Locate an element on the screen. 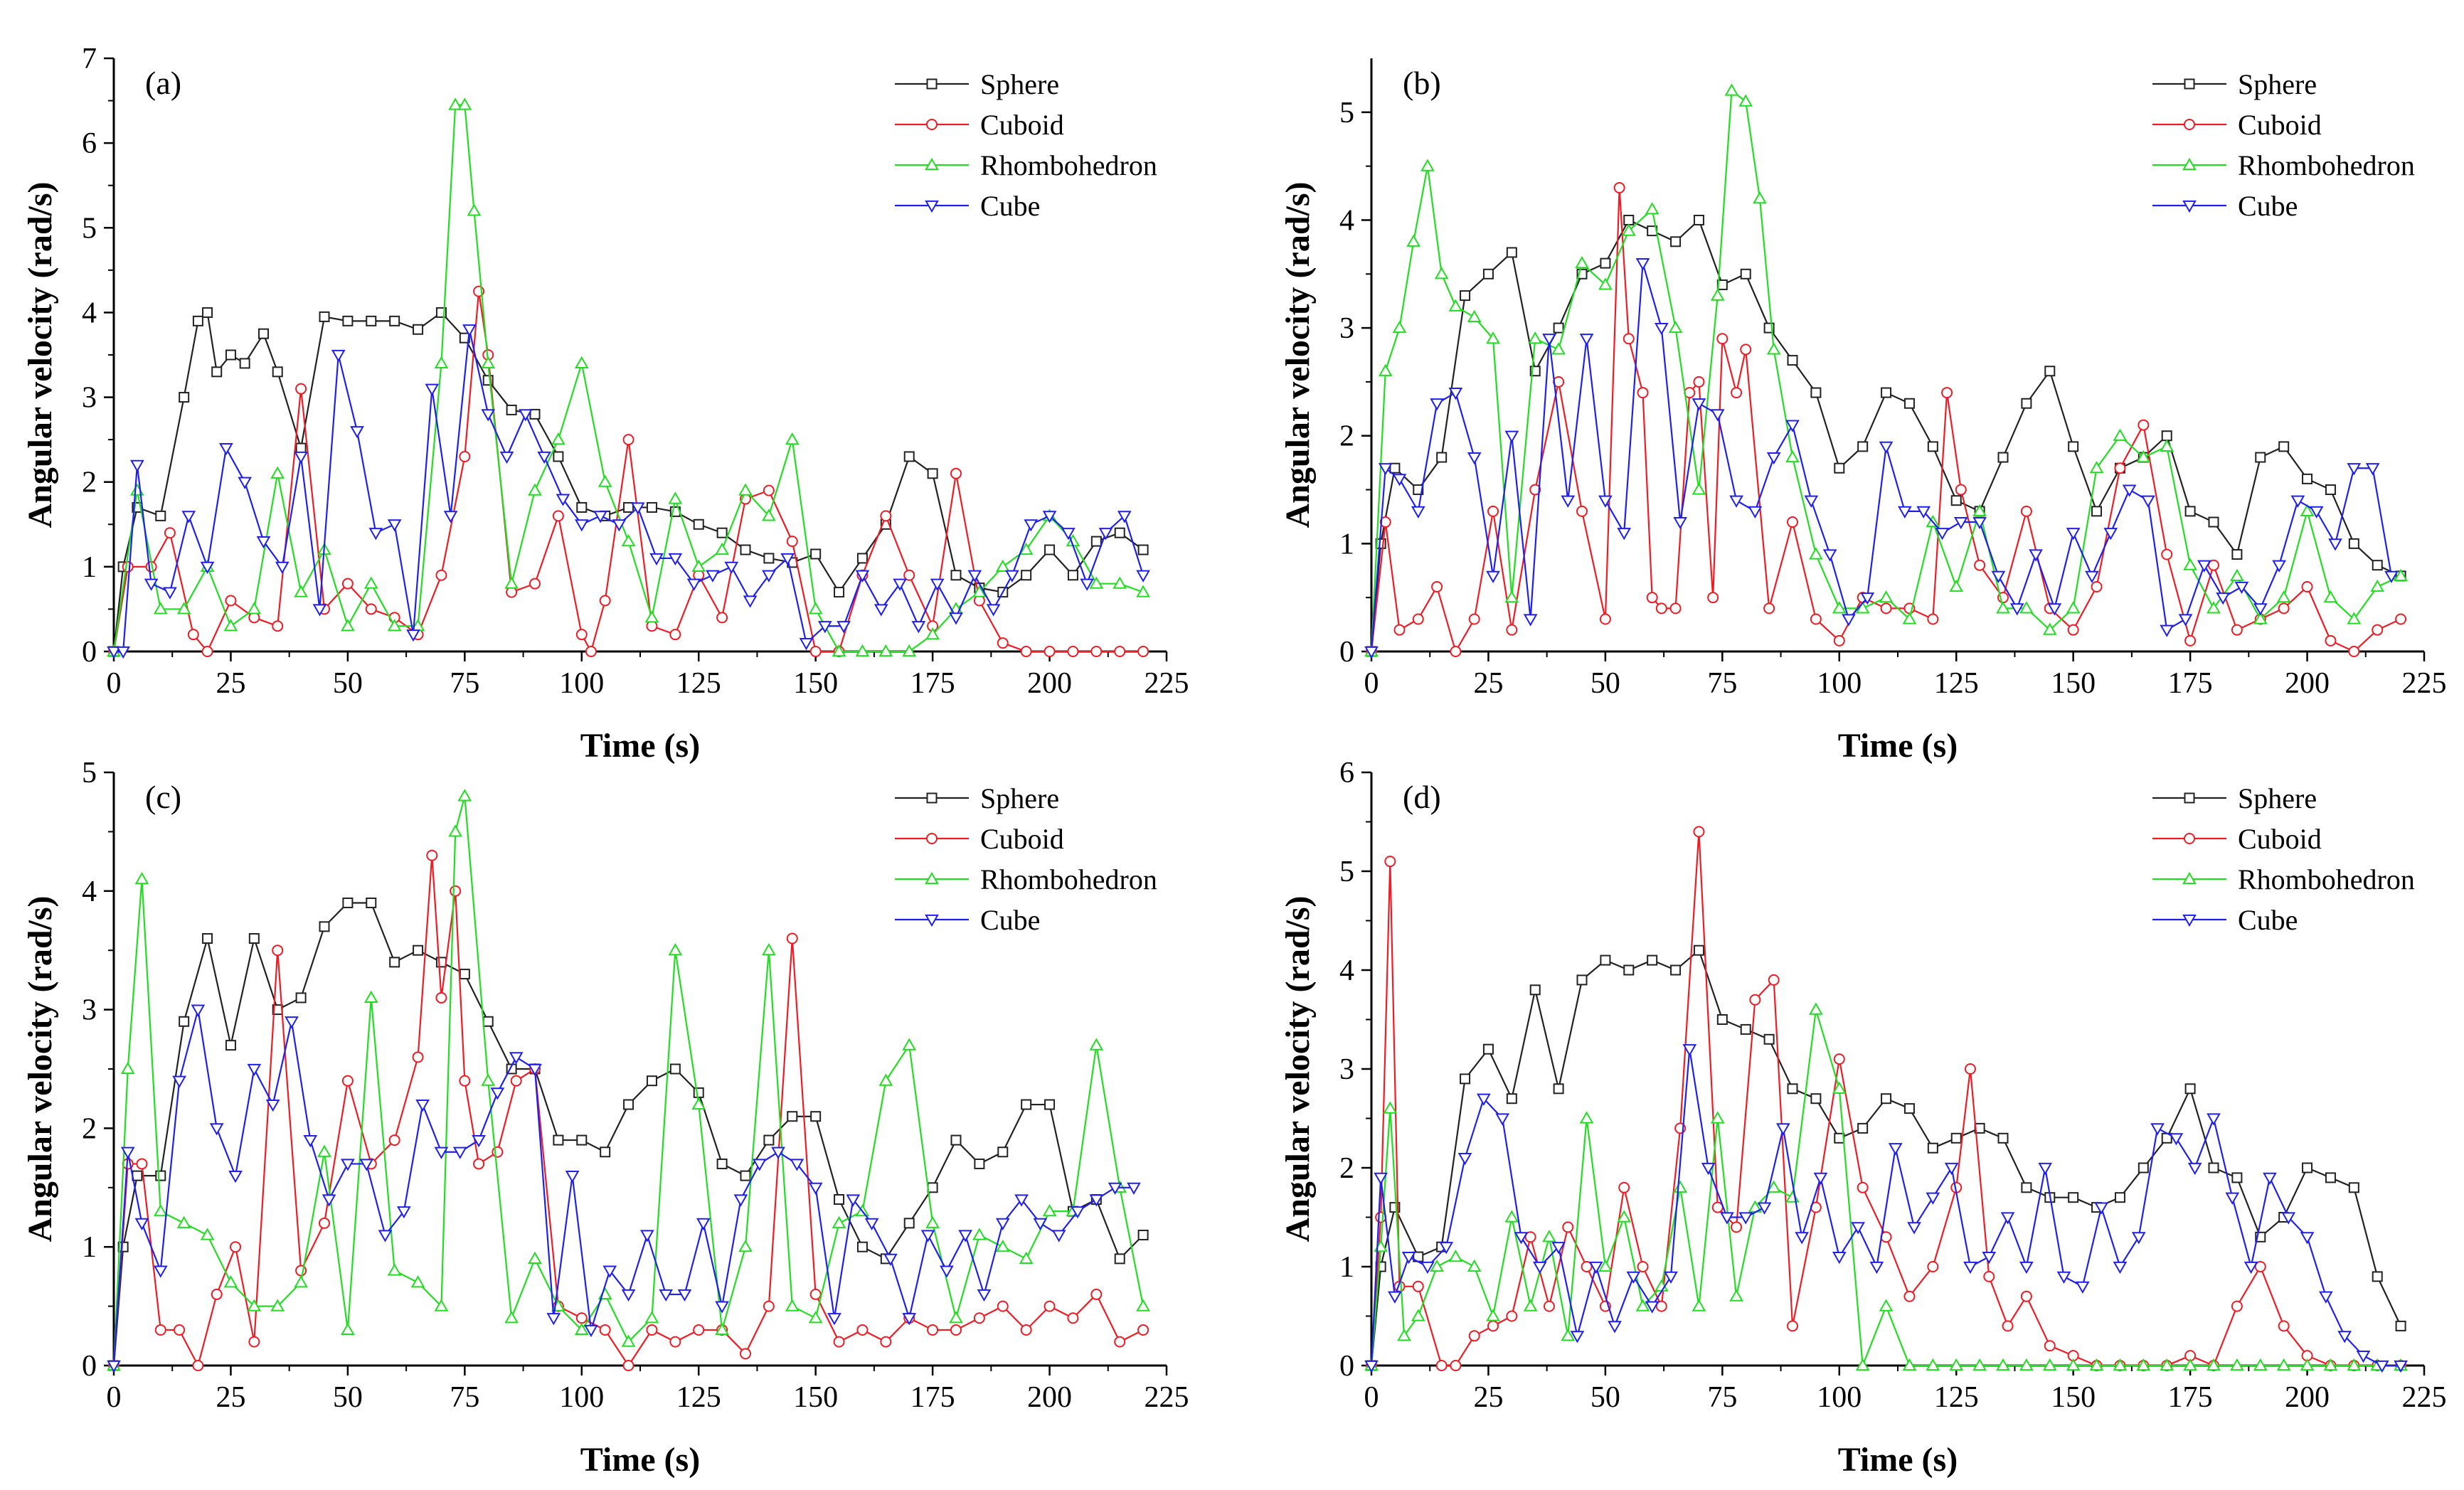  legend: Sphere Cuboid Rhombohedron Cube is located at coordinates (2283, 145).